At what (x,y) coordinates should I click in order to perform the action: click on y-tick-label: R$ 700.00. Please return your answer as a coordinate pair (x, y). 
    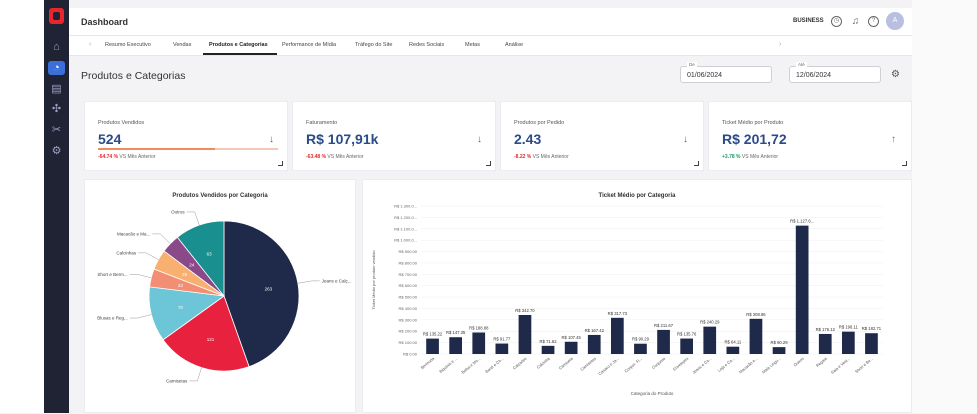
    Looking at the image, I should click on (408, 274).